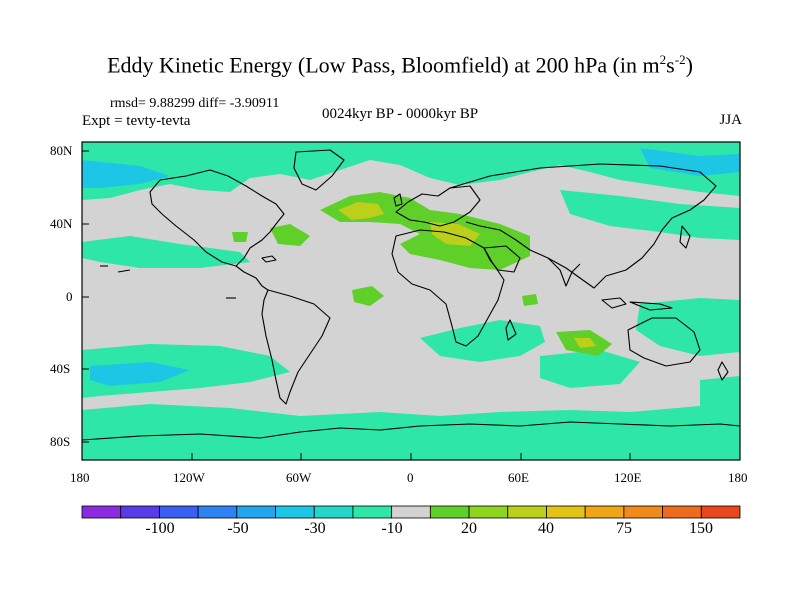  I want to click on colorbar, so click(411, 512).